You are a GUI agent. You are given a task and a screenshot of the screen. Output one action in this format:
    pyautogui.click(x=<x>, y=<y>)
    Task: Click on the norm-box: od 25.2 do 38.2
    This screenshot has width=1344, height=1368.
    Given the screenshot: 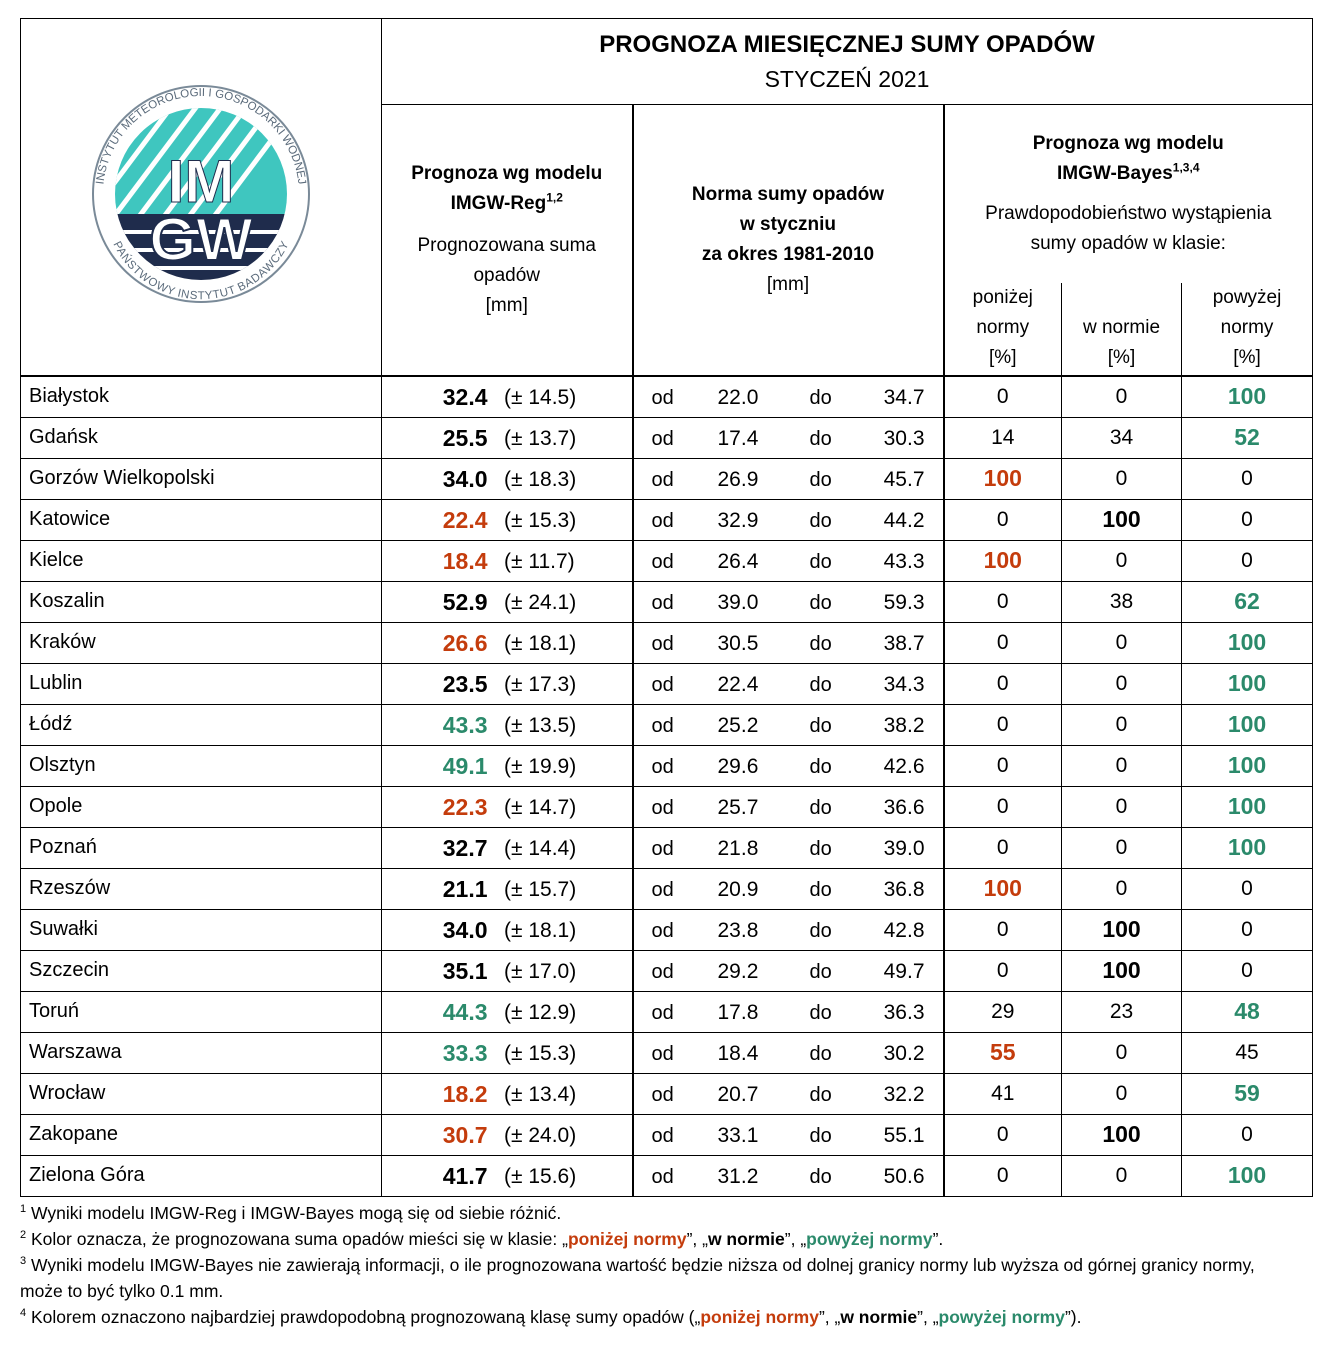 What is the action you would take?
    pyautogui.click(x=788, y=725)
    